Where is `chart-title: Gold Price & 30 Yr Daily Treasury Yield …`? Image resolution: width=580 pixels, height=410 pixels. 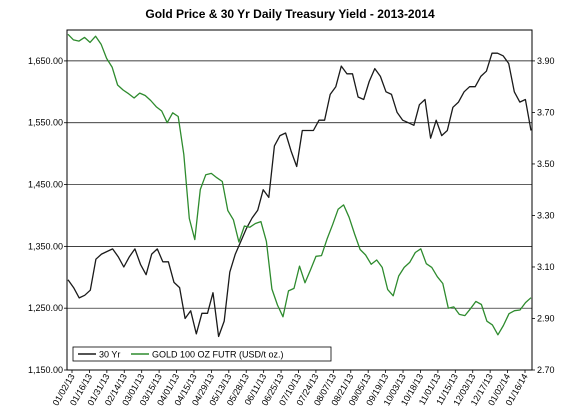 chart-title: Gold Price & 30 Yr Daily Treasury Yield … is located at coordinates (290, 14).